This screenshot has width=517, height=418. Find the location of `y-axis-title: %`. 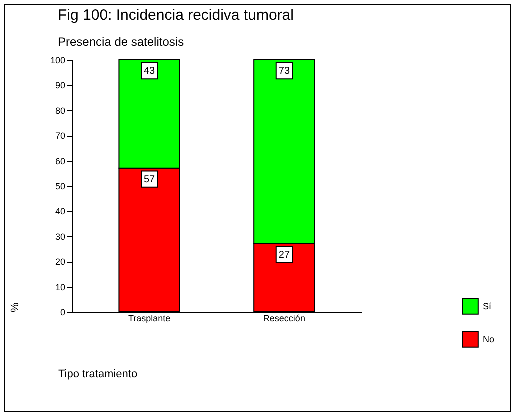

y-axis-title: % is located at coordinates (15, 307).